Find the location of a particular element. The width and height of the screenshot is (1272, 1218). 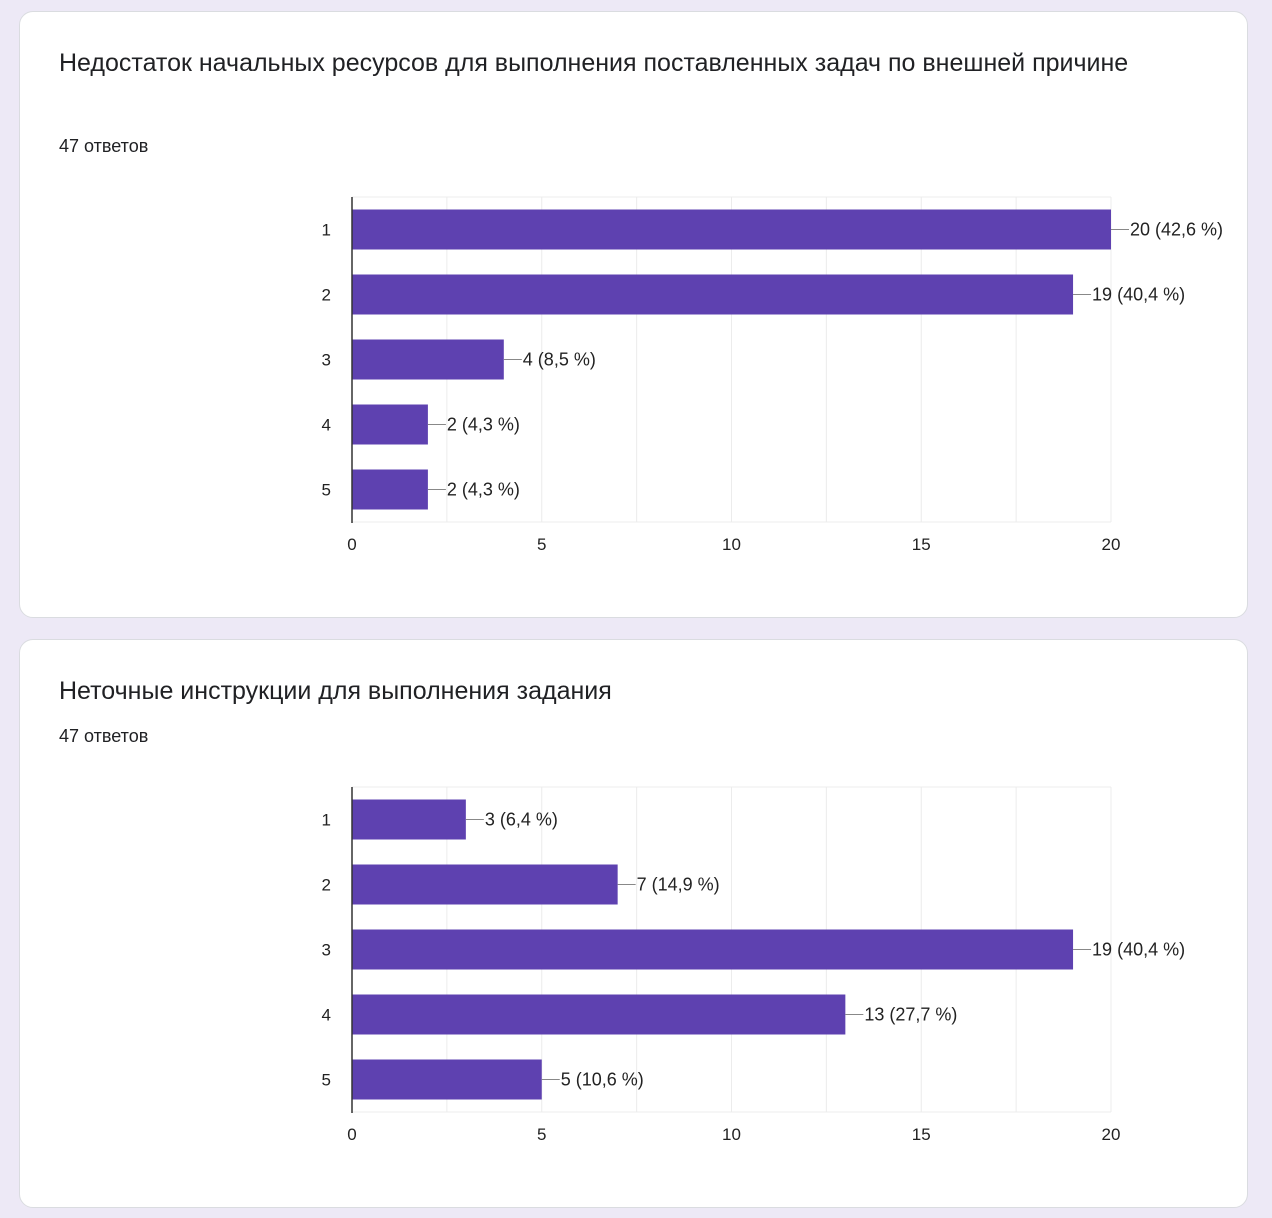

data-label: 13 (27,7 %) is located at coordinates (910, 1015).